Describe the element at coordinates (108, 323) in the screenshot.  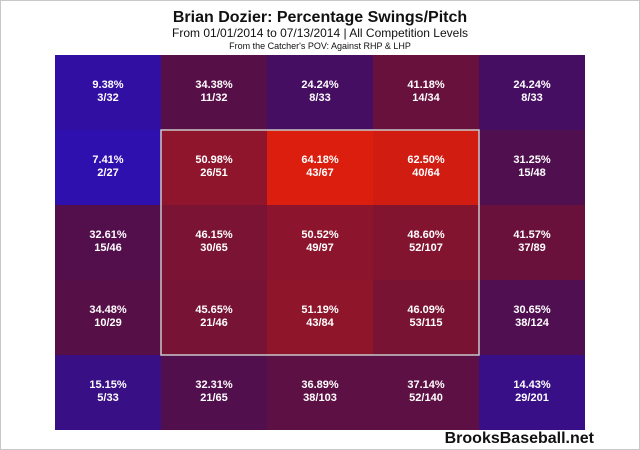
I see `cell-count-label: 10/29` at that location.